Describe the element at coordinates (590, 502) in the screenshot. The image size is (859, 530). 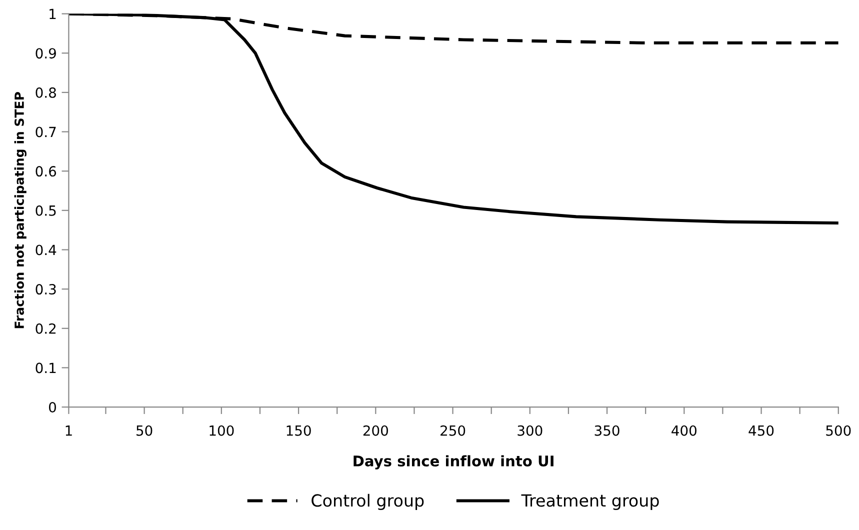
I see `legend-label: Treatment group` at that location.